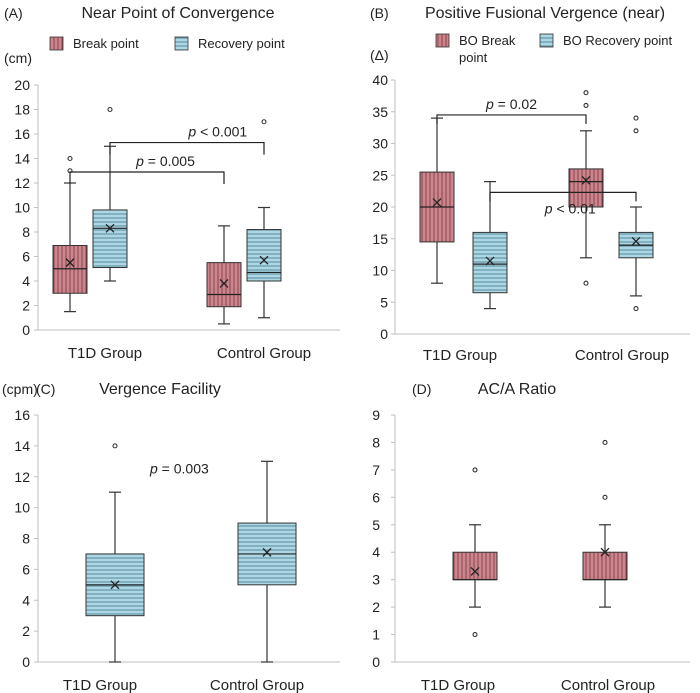 This screenshot has height=693, width=700. What do you see at coordinates (20, 389) in the screenshot?
I see `y-unit-label: (cpm)` at bounding box center [20, 389].